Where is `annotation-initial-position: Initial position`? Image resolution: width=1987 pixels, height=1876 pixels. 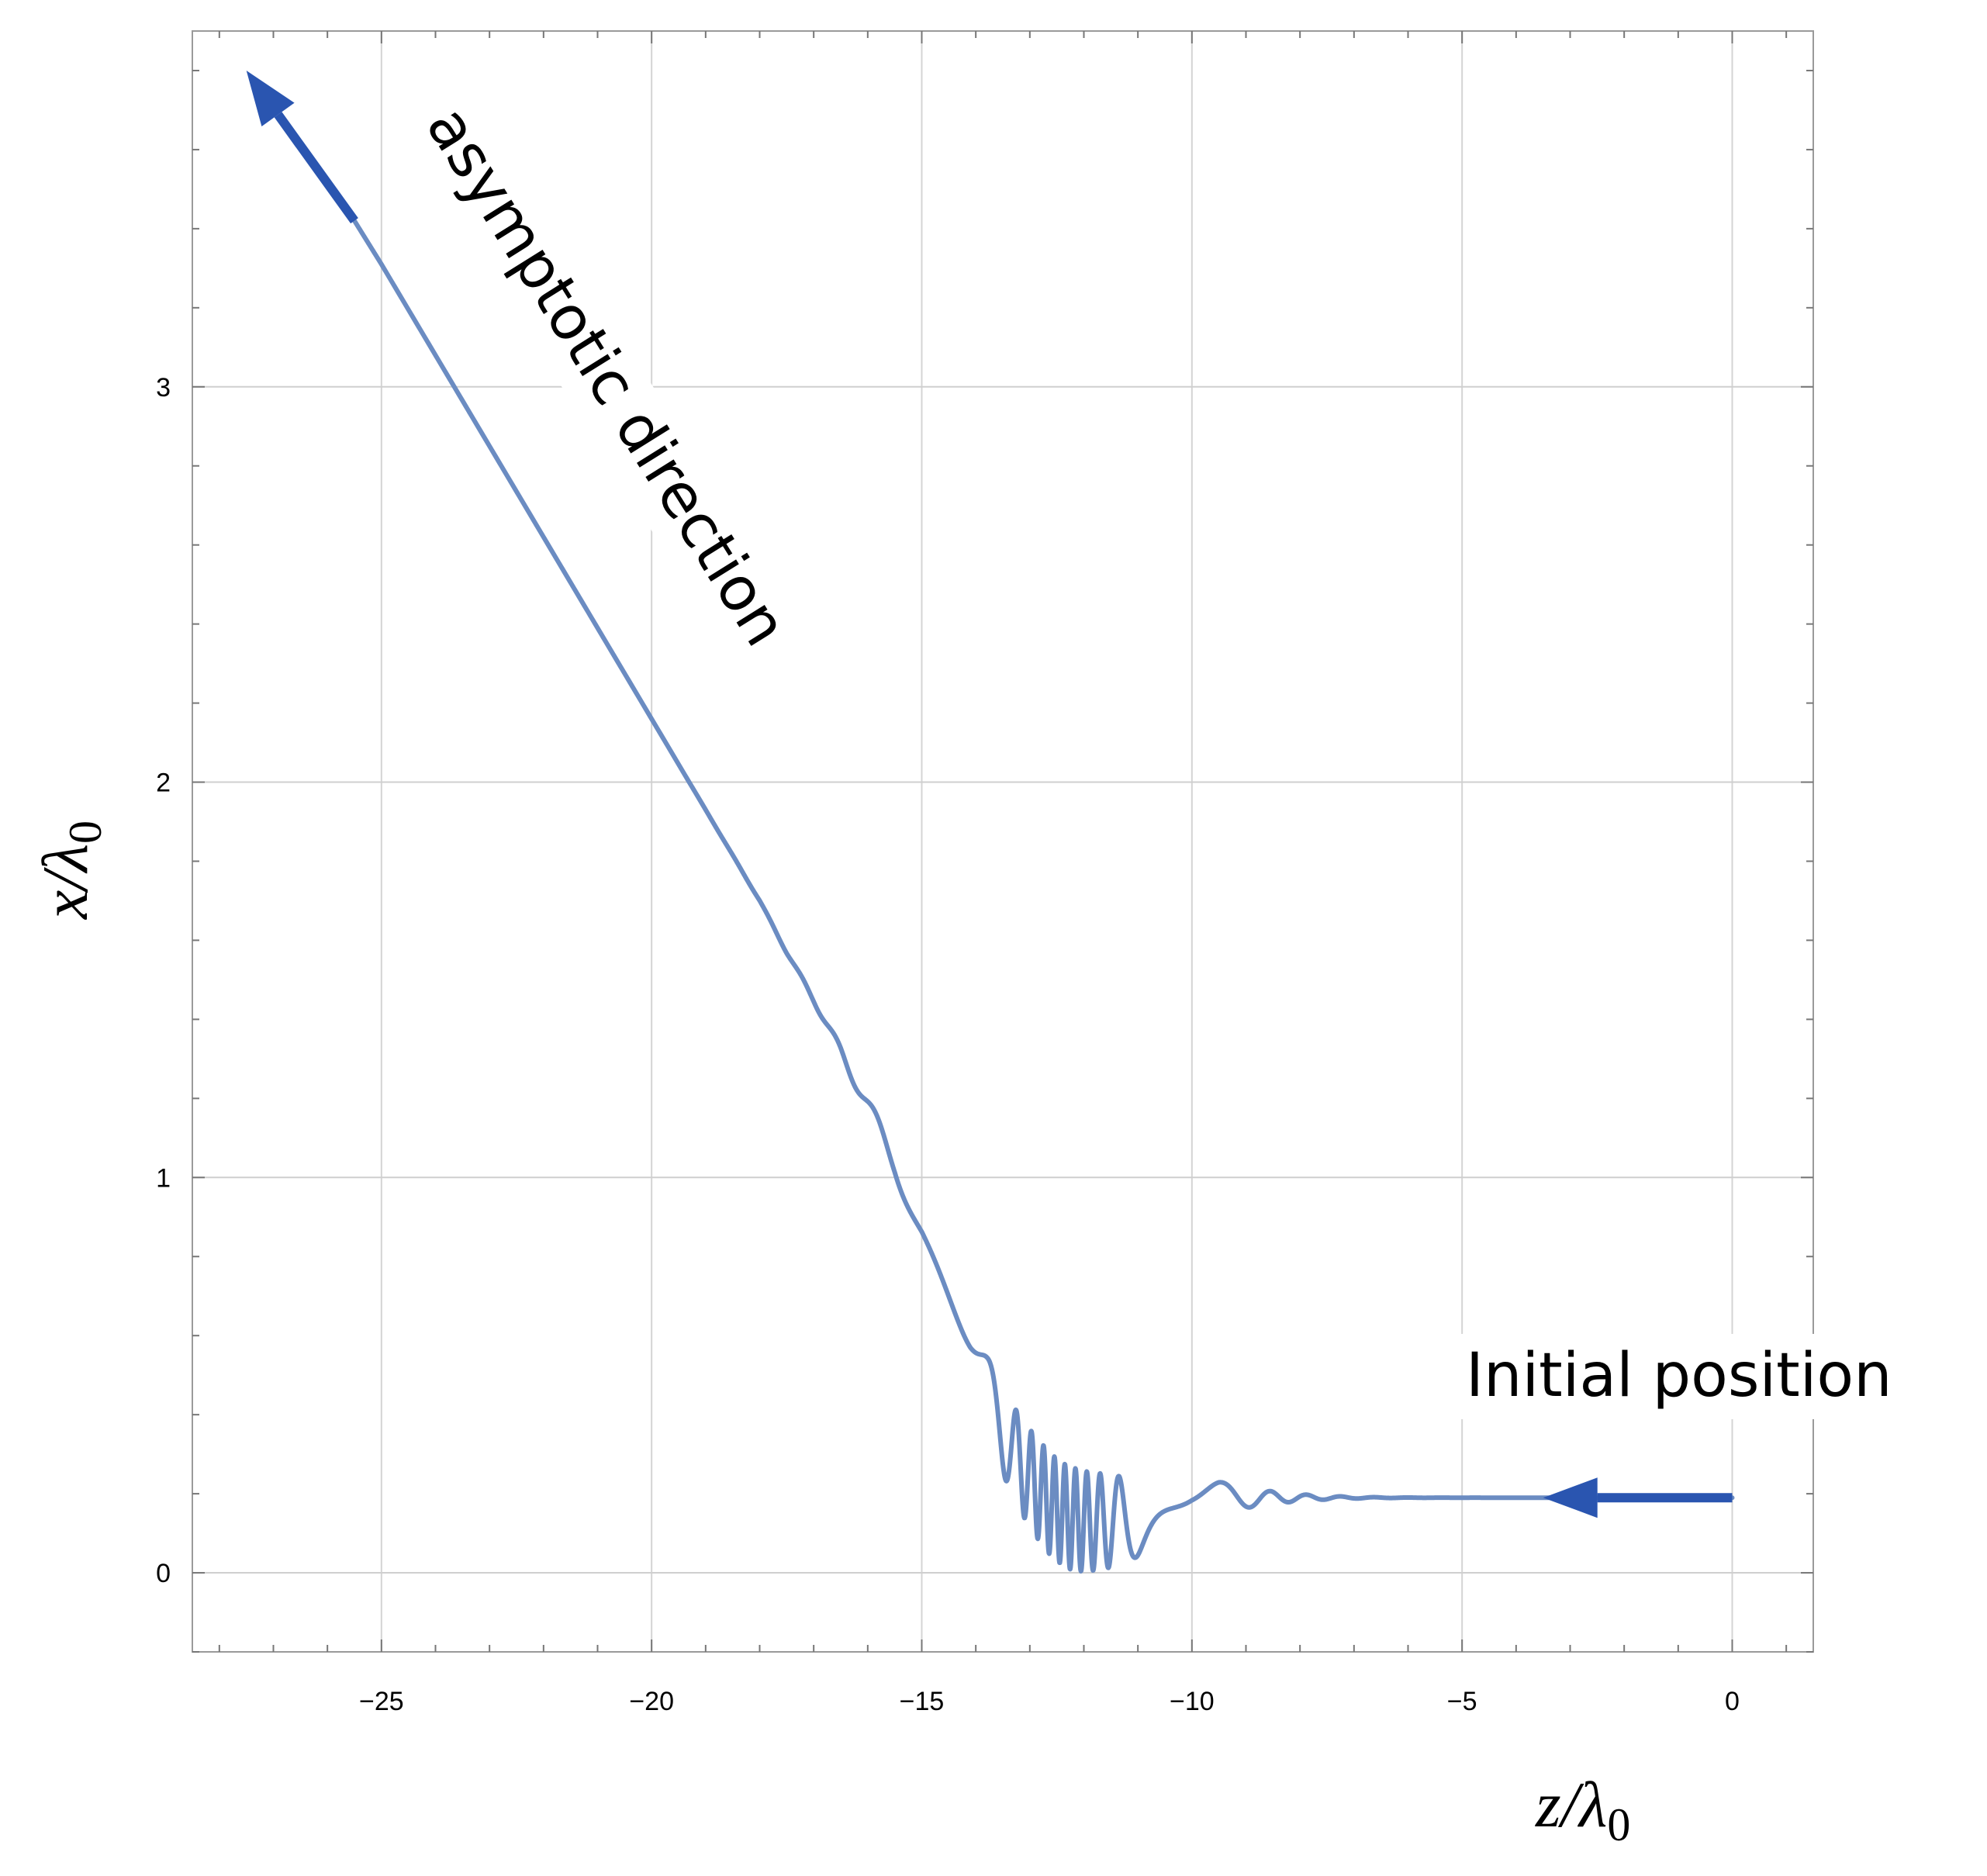
annotation-initial-position: Initial position is located at coordinates (1679, 1376).